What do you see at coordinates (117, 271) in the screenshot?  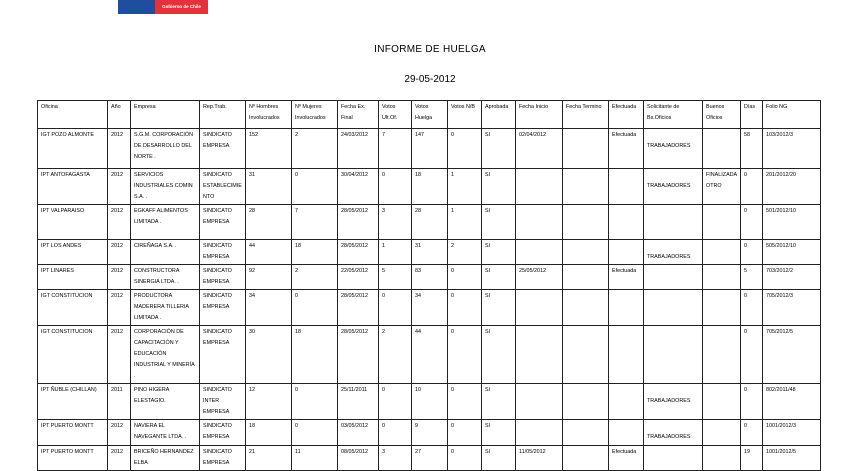 I see `cell-text: 2012` at bounding box center [117, 271].